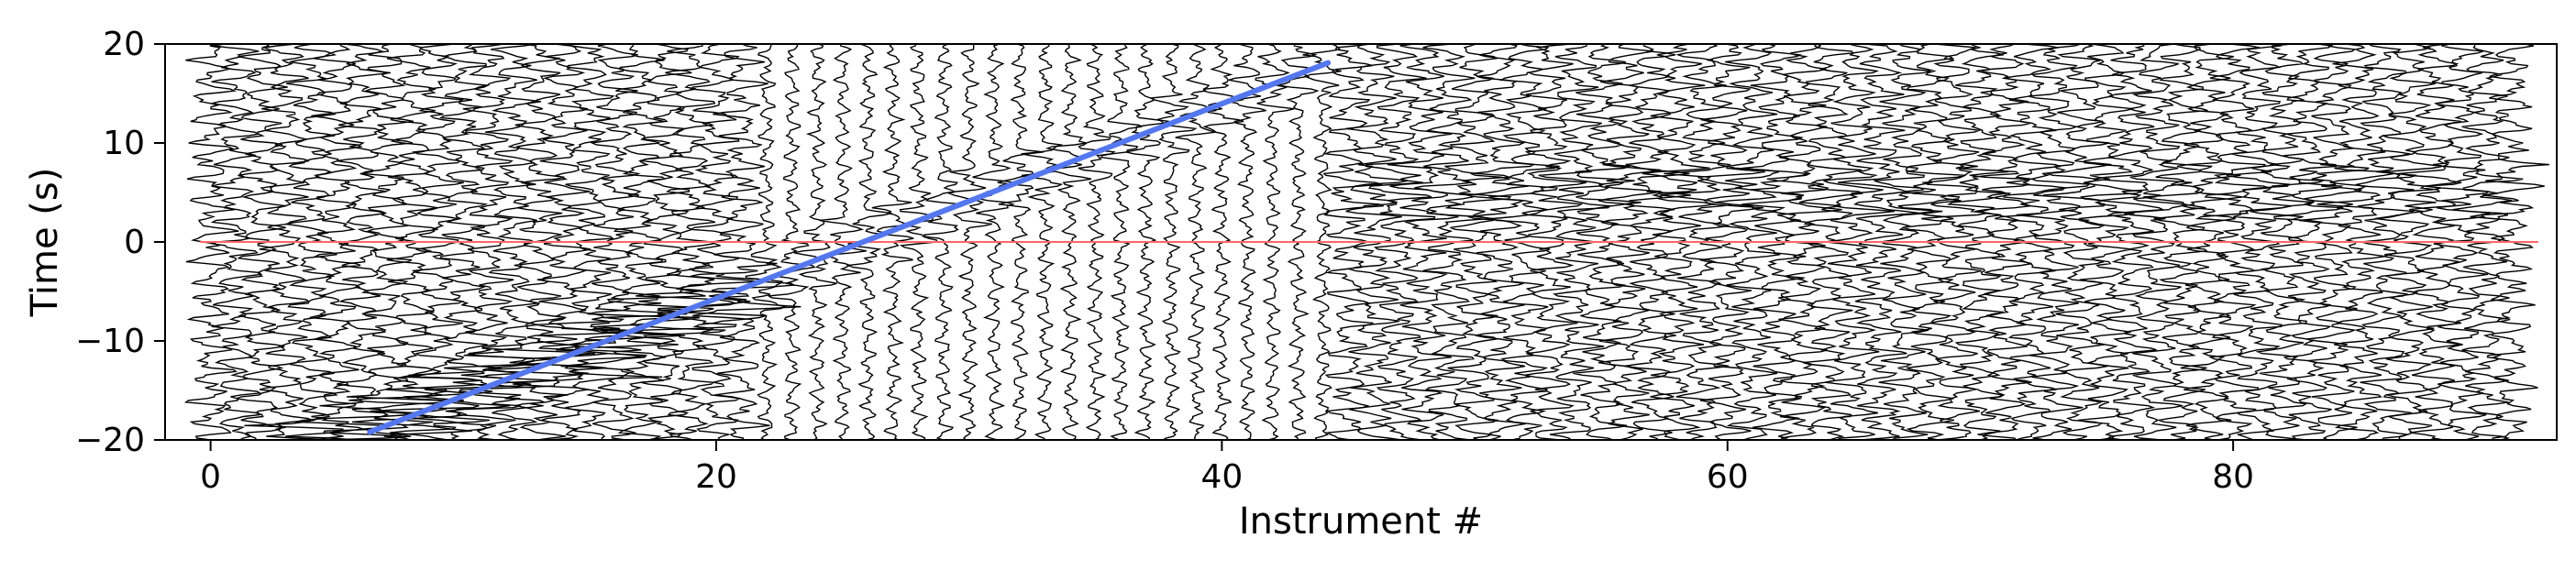  I want to click on x-axis-ticks: 0 20 40 60 80, so click(1227, 468).